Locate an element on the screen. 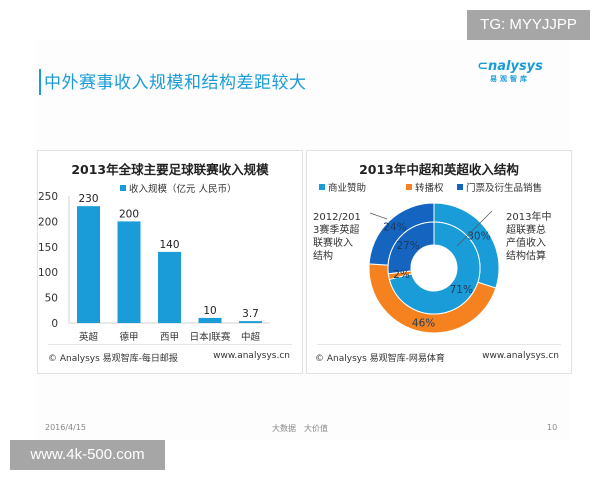  left-annotation-line: 联赛收入 is located at coordinates (333, 242).